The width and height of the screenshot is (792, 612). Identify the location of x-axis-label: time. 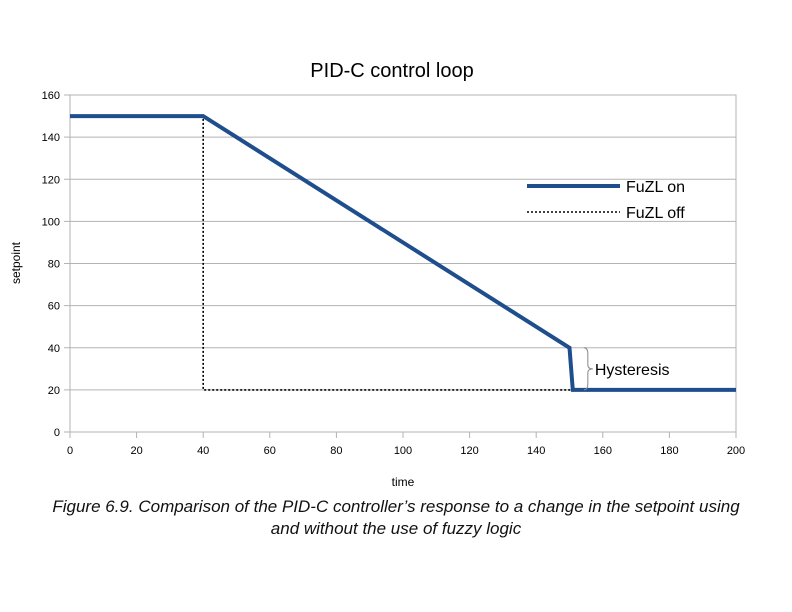
(403, 482).